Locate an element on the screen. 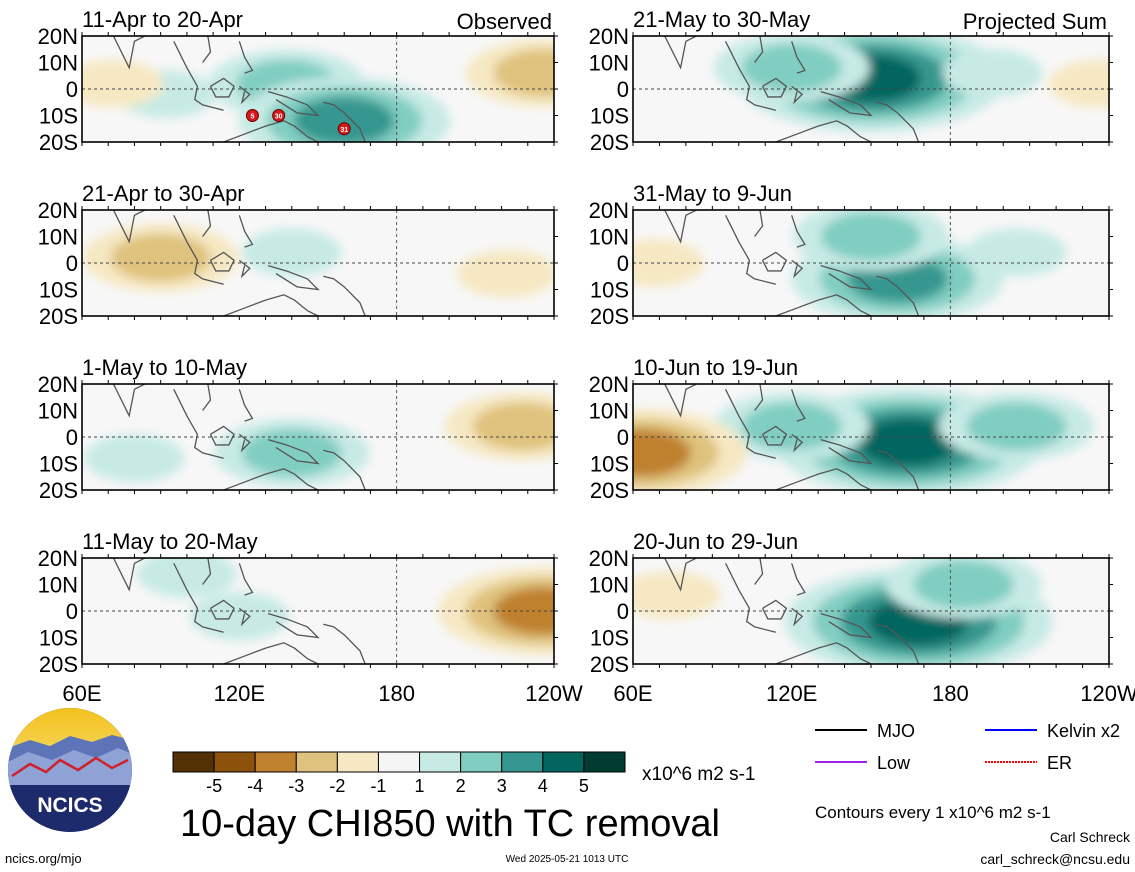 This screenshot has height=872, width=1135. tc-marker: 5 is located at coordinates (252, 115).